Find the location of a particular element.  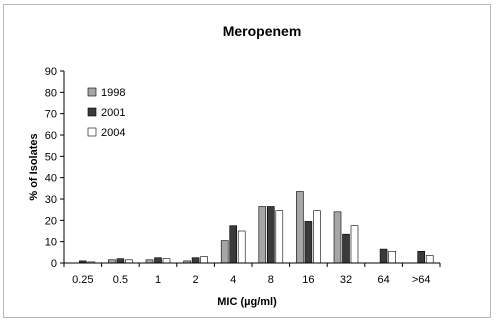

legend-label-2001: 2001 is located at coordinates (113, 113).